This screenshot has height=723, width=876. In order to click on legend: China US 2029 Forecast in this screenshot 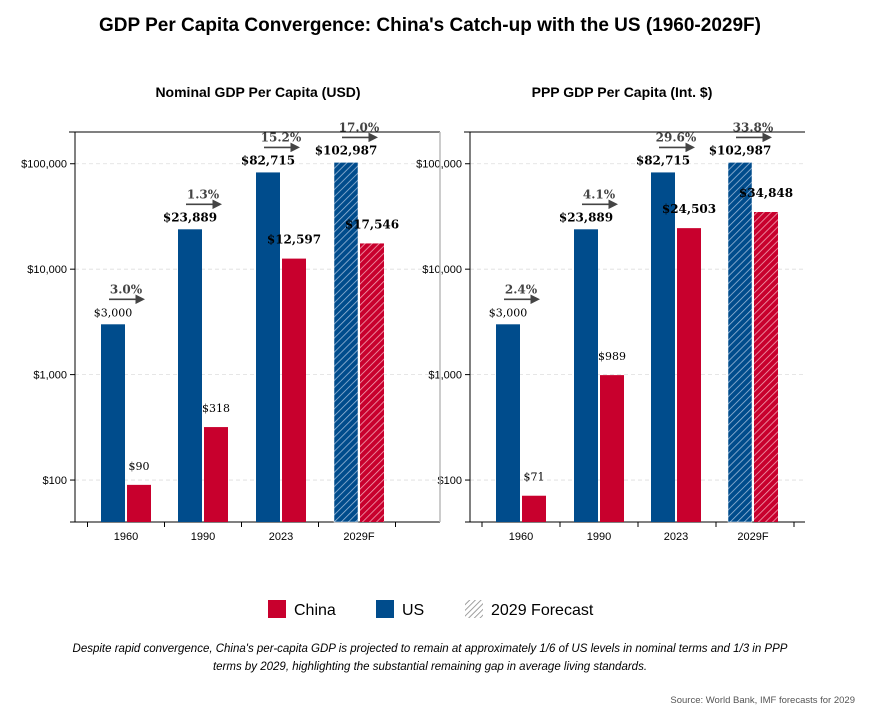, I will do `click(431, 609)`.